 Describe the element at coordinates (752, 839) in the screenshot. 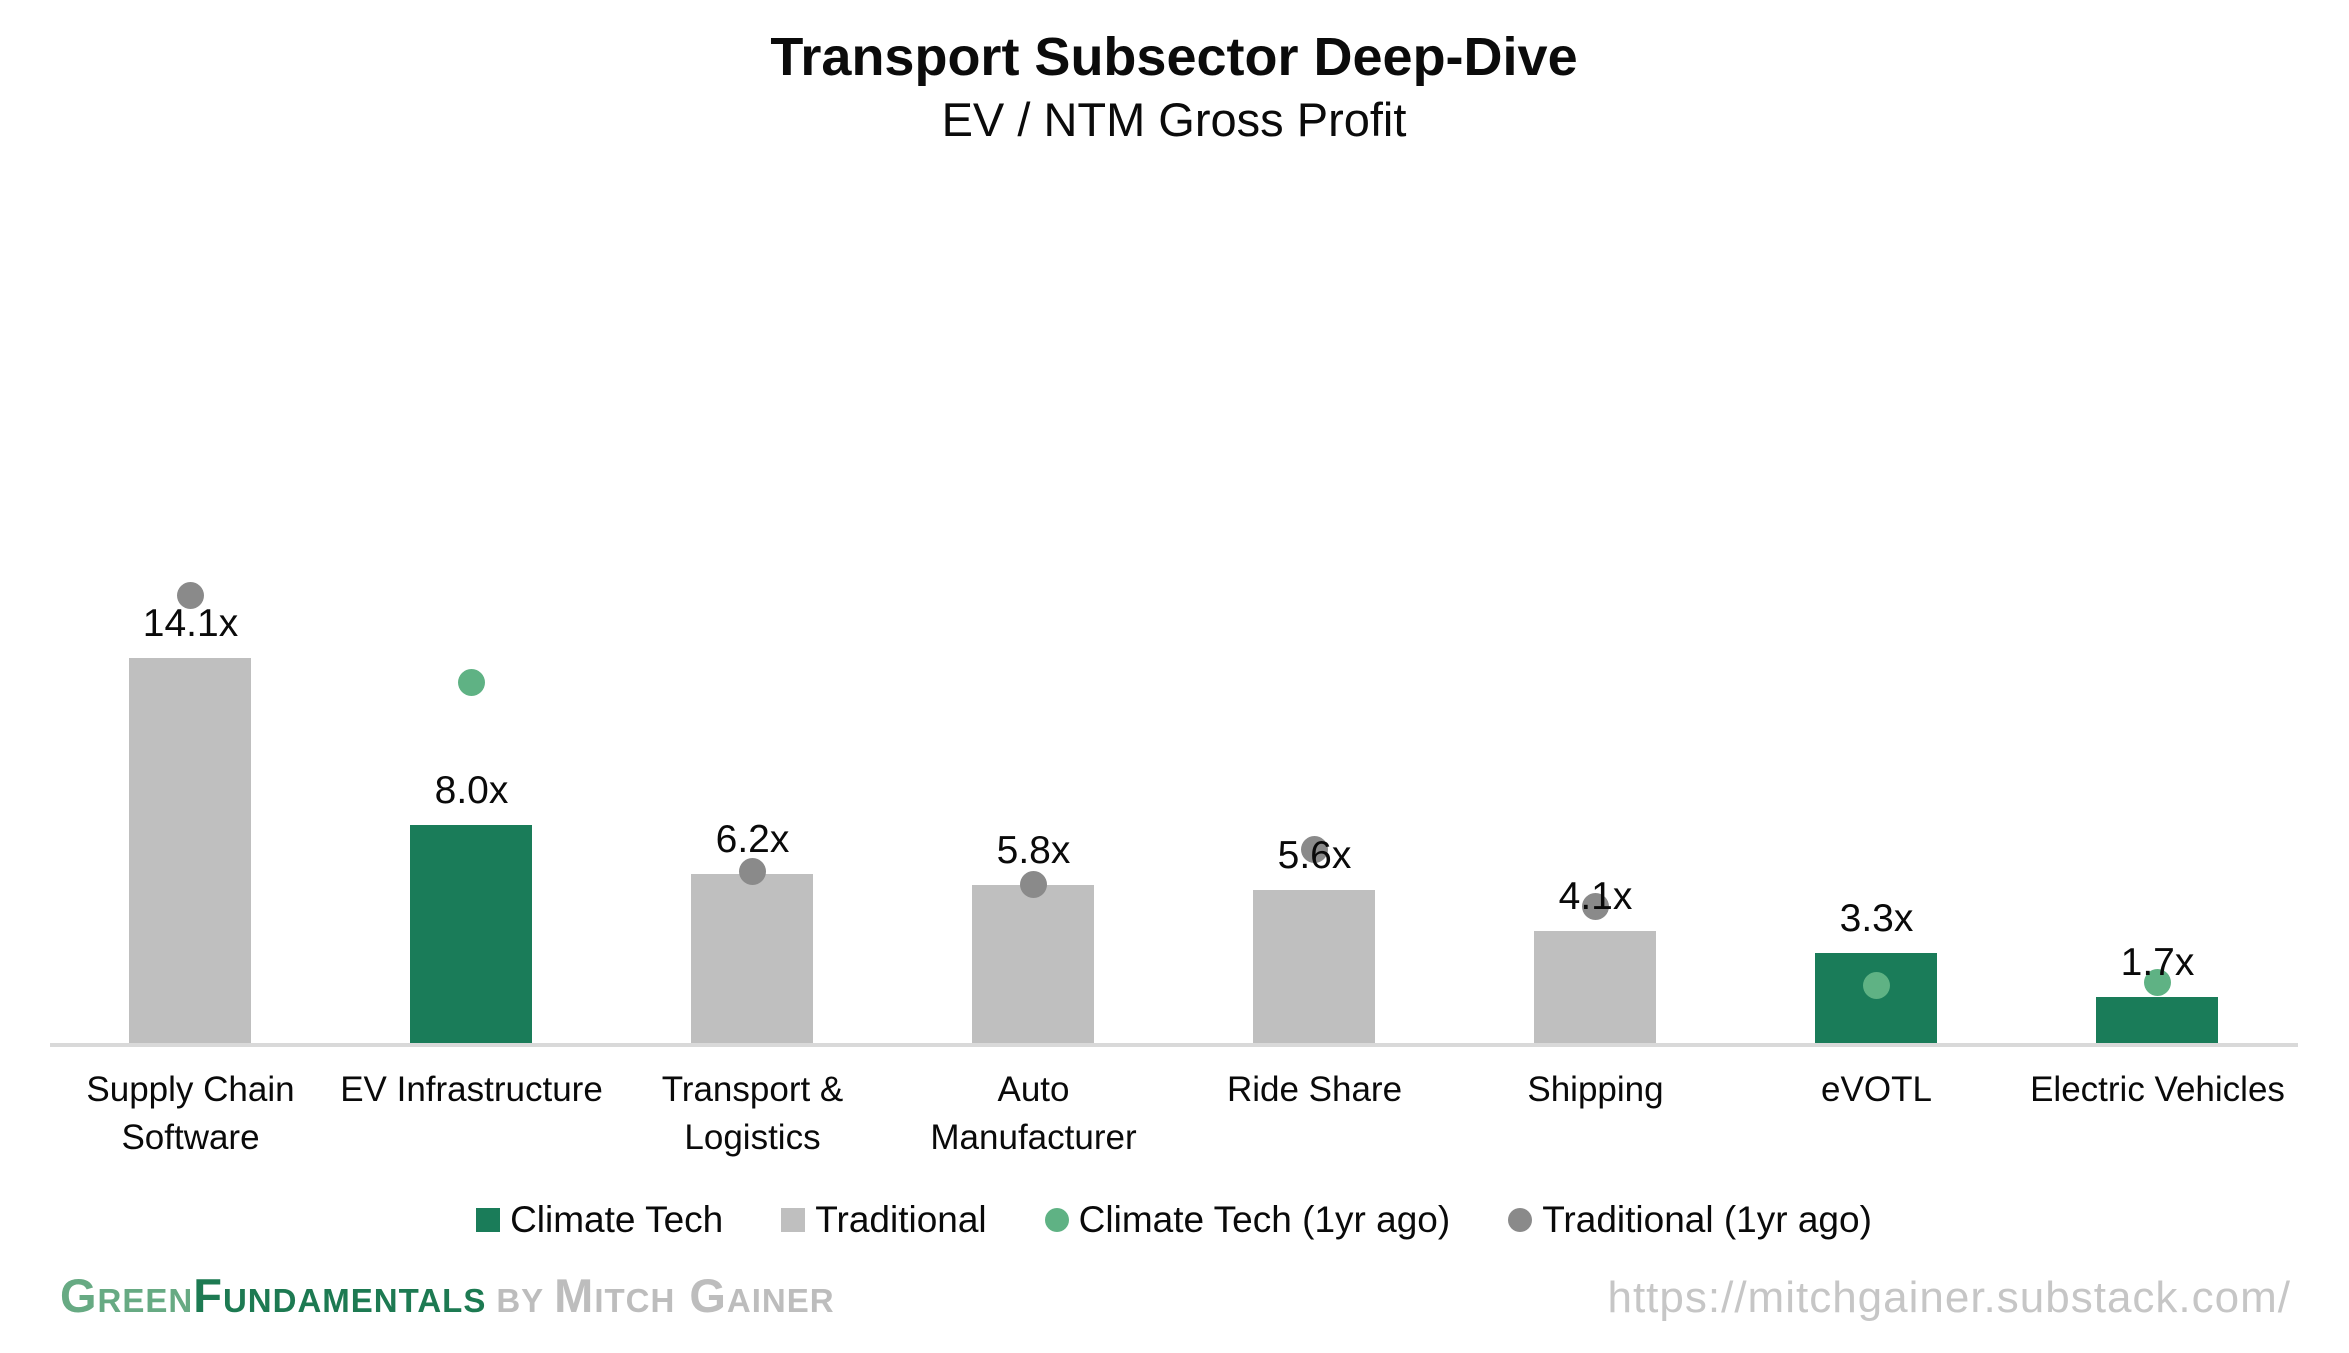

I see `value-label-transport-logistics: 6.2x` at that location.